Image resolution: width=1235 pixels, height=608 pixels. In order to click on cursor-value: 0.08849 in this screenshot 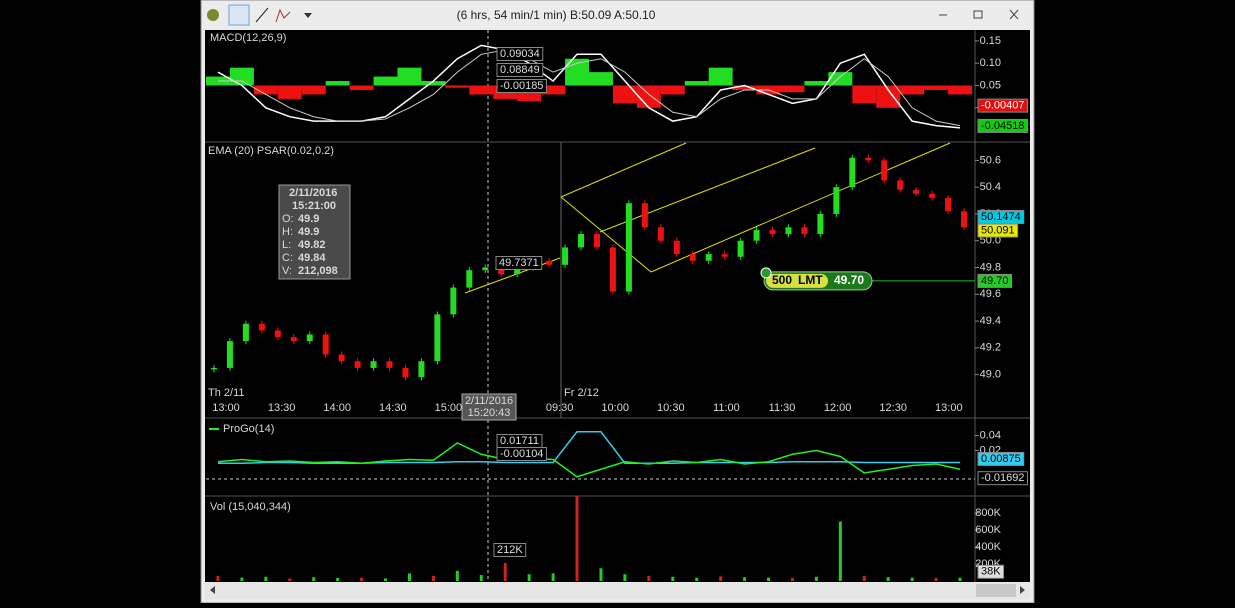, I will do `click(520, 70)`.